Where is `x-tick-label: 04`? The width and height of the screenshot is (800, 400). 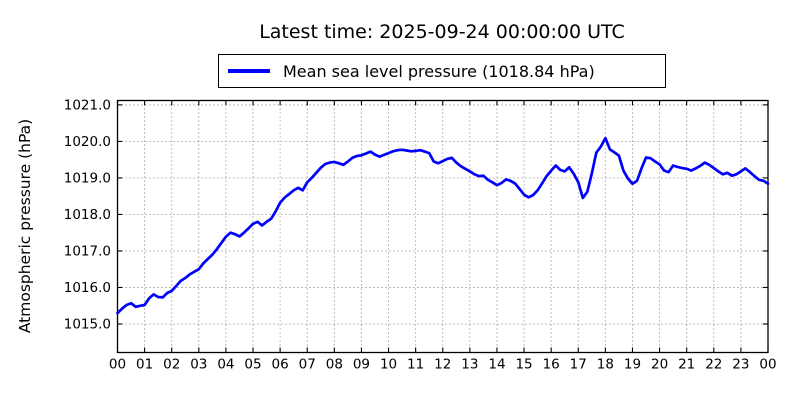 x-tick-label: 04 is located at coordinates (225, 365).